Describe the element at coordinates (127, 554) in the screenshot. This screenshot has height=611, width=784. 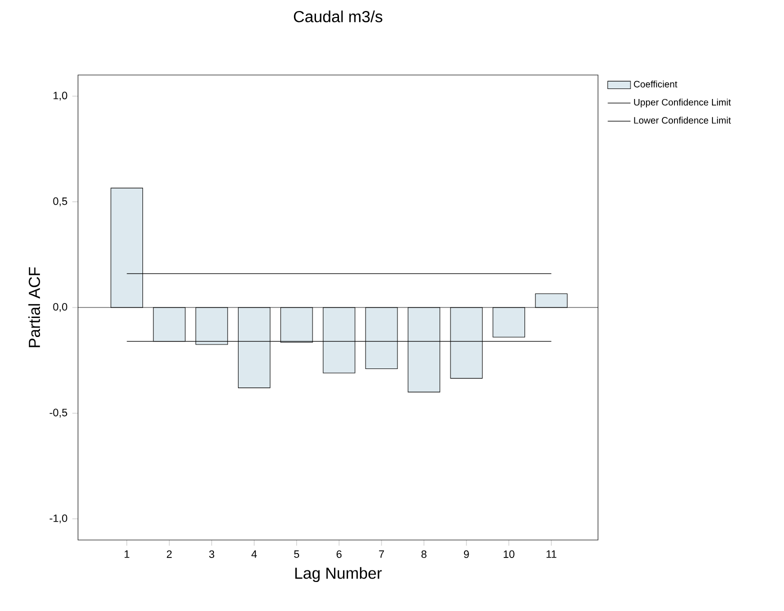
I see `x-tick-label: 1` at that location.